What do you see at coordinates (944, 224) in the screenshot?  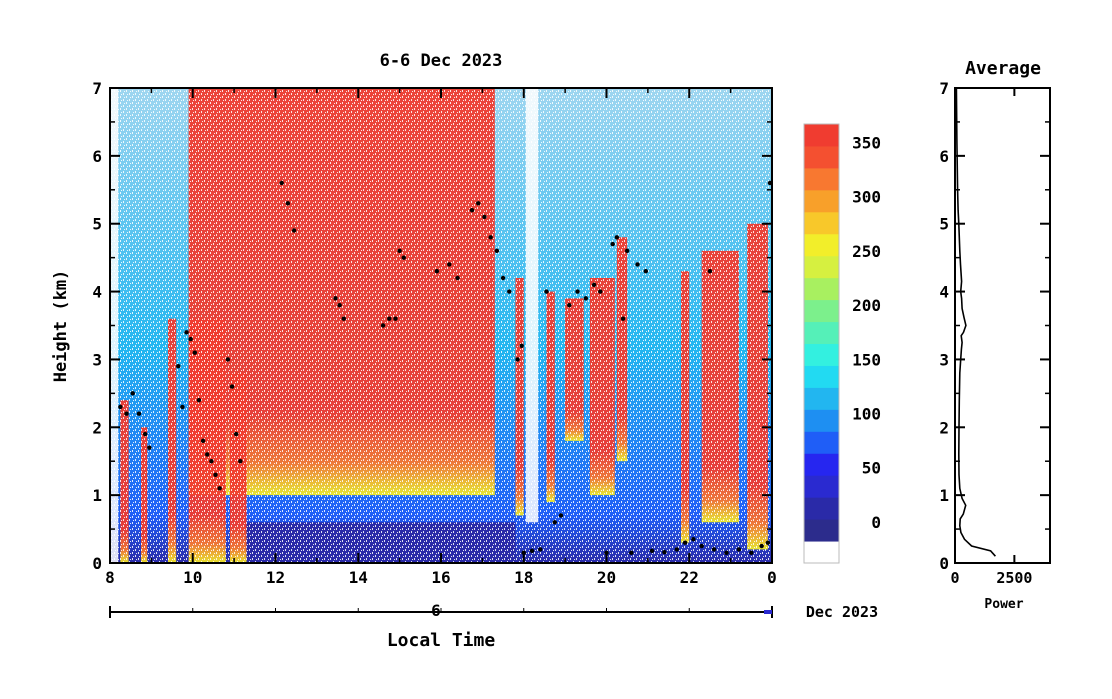 I see `profile-y-tick-label: 5` at bounding box center [944, 224].